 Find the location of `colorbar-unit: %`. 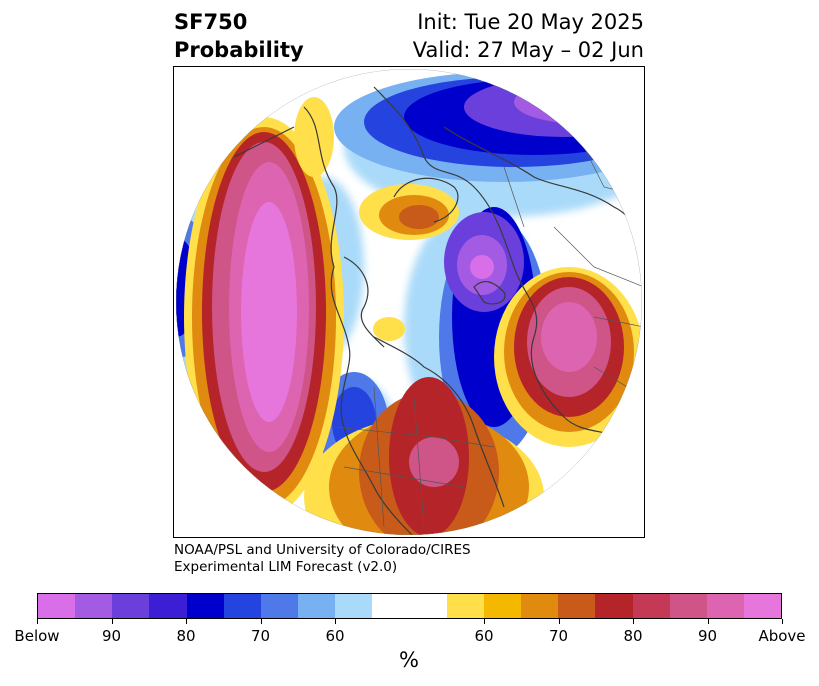

colorbar-unit: % is located at coordinates (409, 660).